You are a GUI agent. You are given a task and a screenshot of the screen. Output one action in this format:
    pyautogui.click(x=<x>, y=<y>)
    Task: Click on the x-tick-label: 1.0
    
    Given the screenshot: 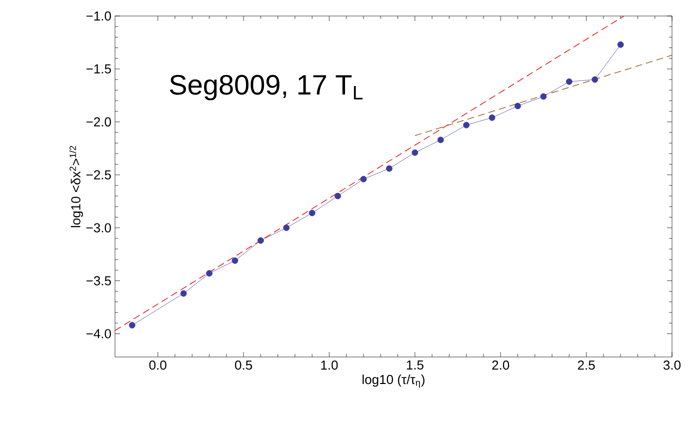 What is the action you would take?
    pyautogui.click(x=329, y=365)
    